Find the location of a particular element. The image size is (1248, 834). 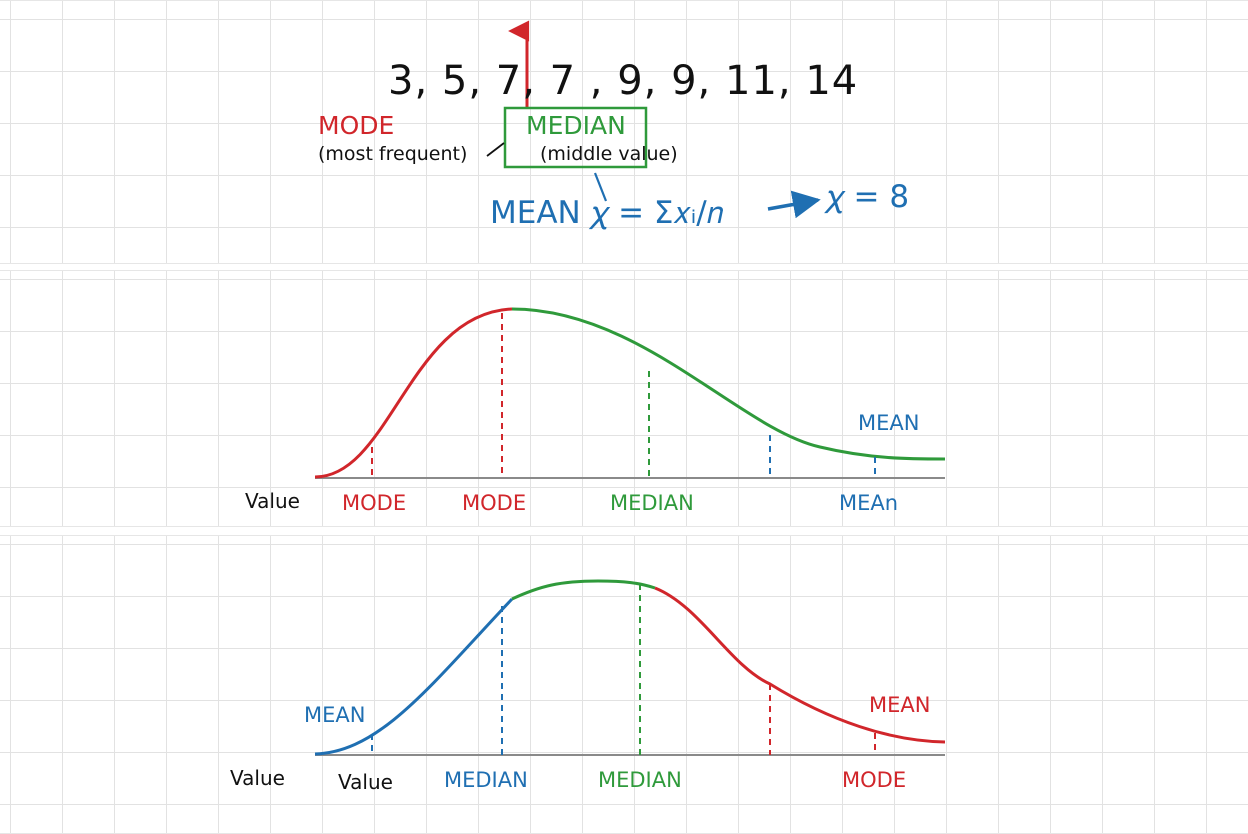

label-mode-1: MODE is located at coordinates (374, 503).